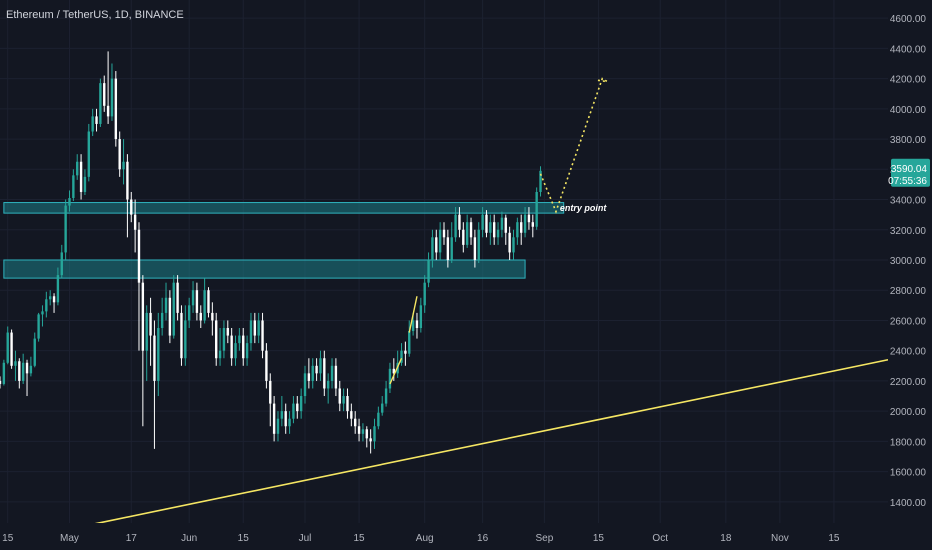 Image resolution: width=932 pixels, height=550 pixels. I want to click on countdown-label: 07:55:36, so click(907, 181).